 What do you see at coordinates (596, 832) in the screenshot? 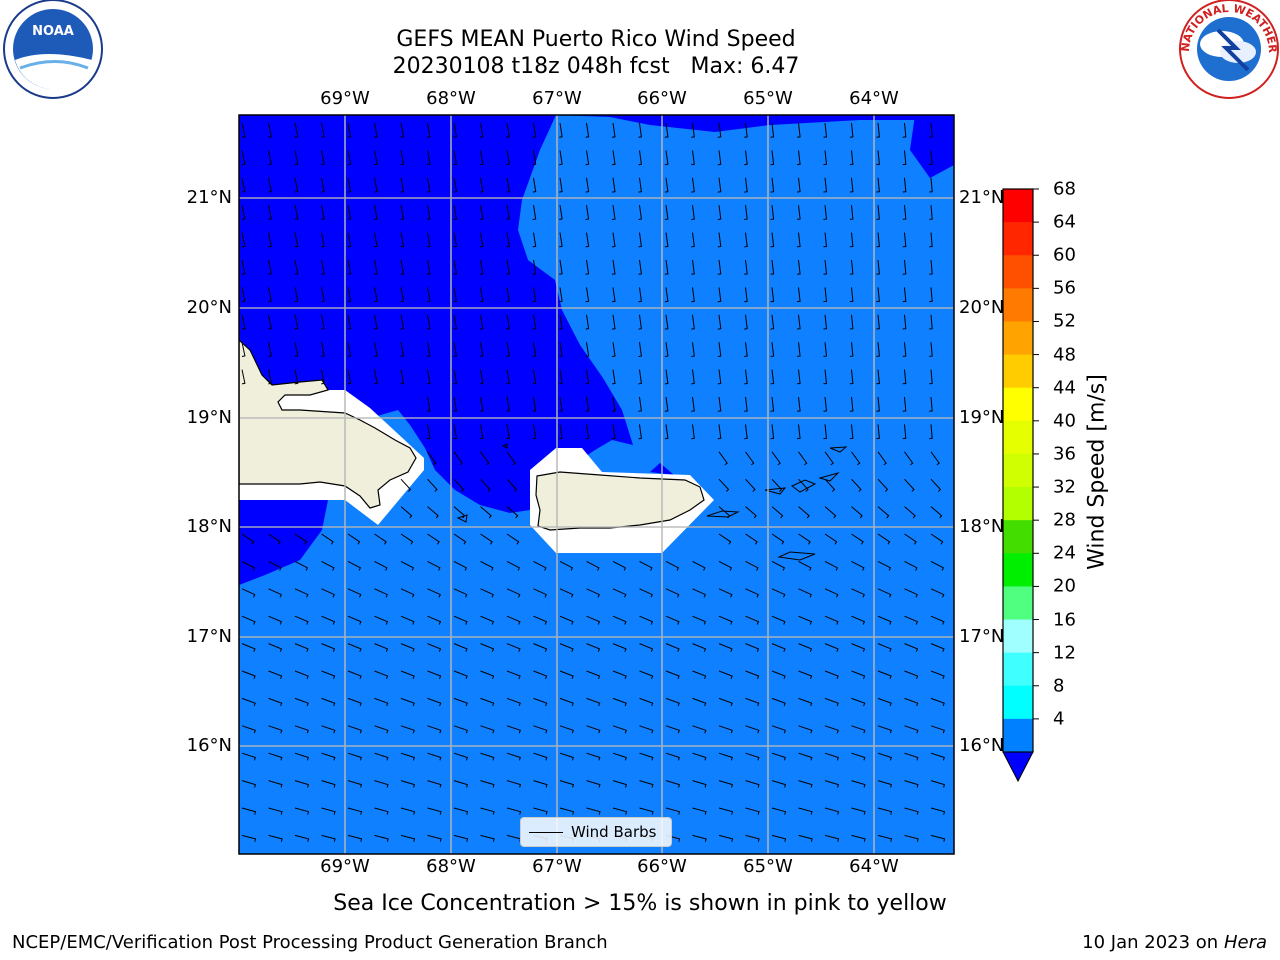
I see `map-legend: Wind Barbs` at bounding box center [596, 832].